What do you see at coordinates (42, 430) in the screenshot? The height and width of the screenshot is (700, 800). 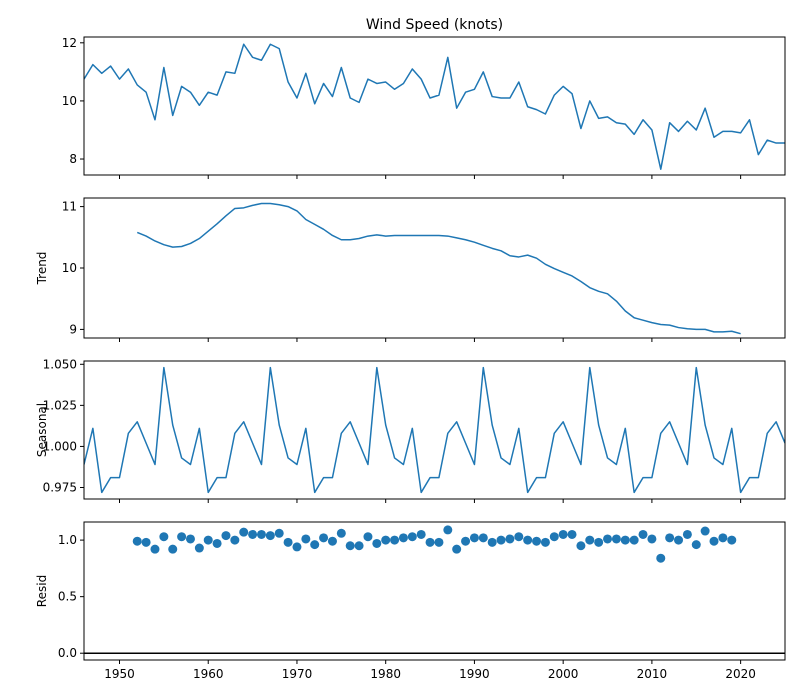 I see `seasonal-y-axis-label: Seasonal` at bounding box center [42, 430].